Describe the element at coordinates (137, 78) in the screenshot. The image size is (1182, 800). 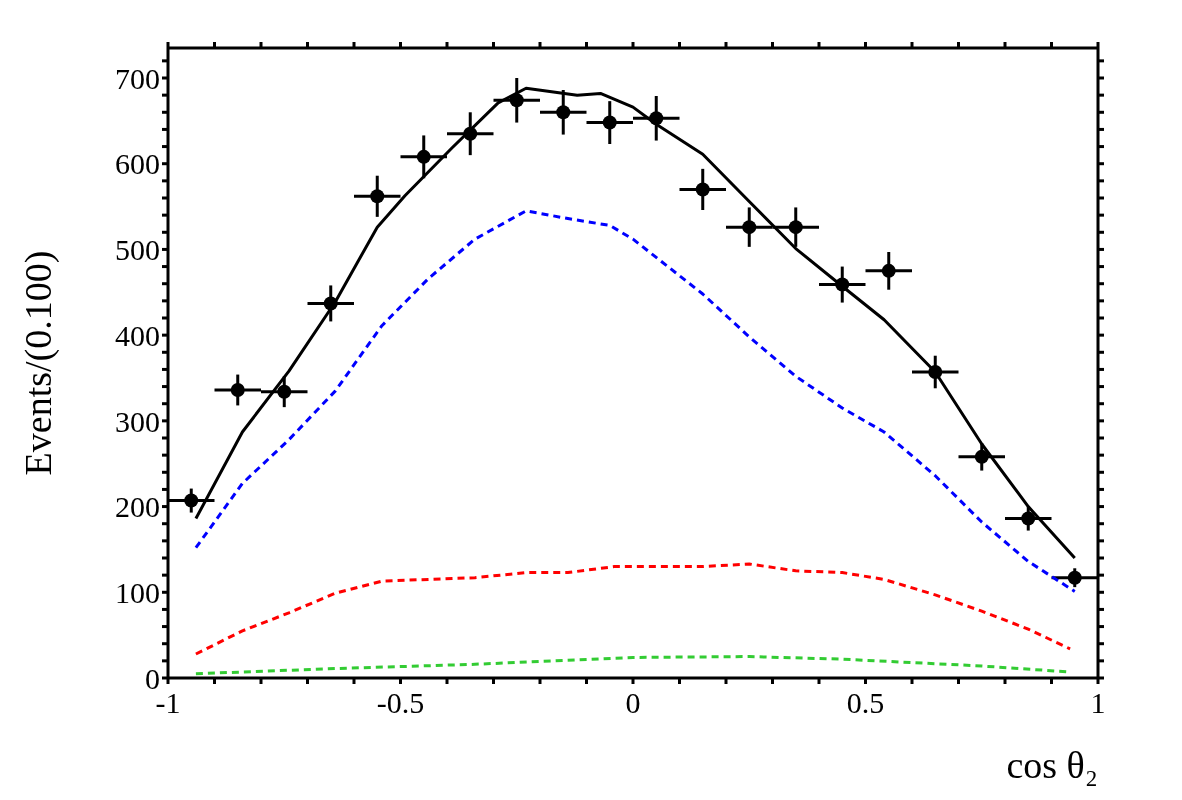
I see `y-tick-label: 700` at that location.